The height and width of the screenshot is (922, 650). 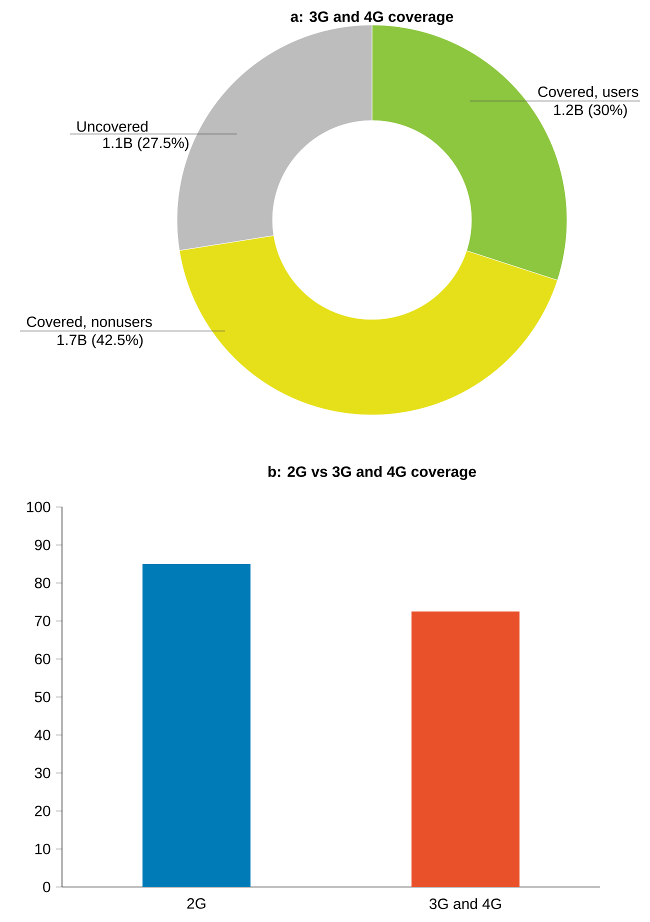 I want to click on y-tick-label: 30, so click(x=42, y=773).